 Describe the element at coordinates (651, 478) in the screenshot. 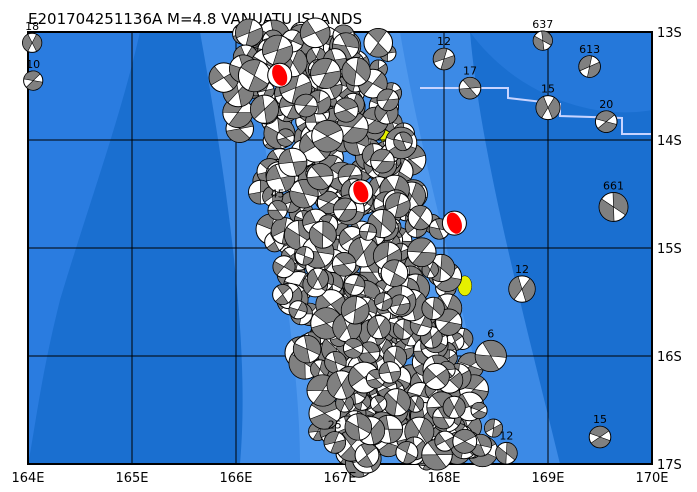

I see `lon-tick-label: 170E` at that location.